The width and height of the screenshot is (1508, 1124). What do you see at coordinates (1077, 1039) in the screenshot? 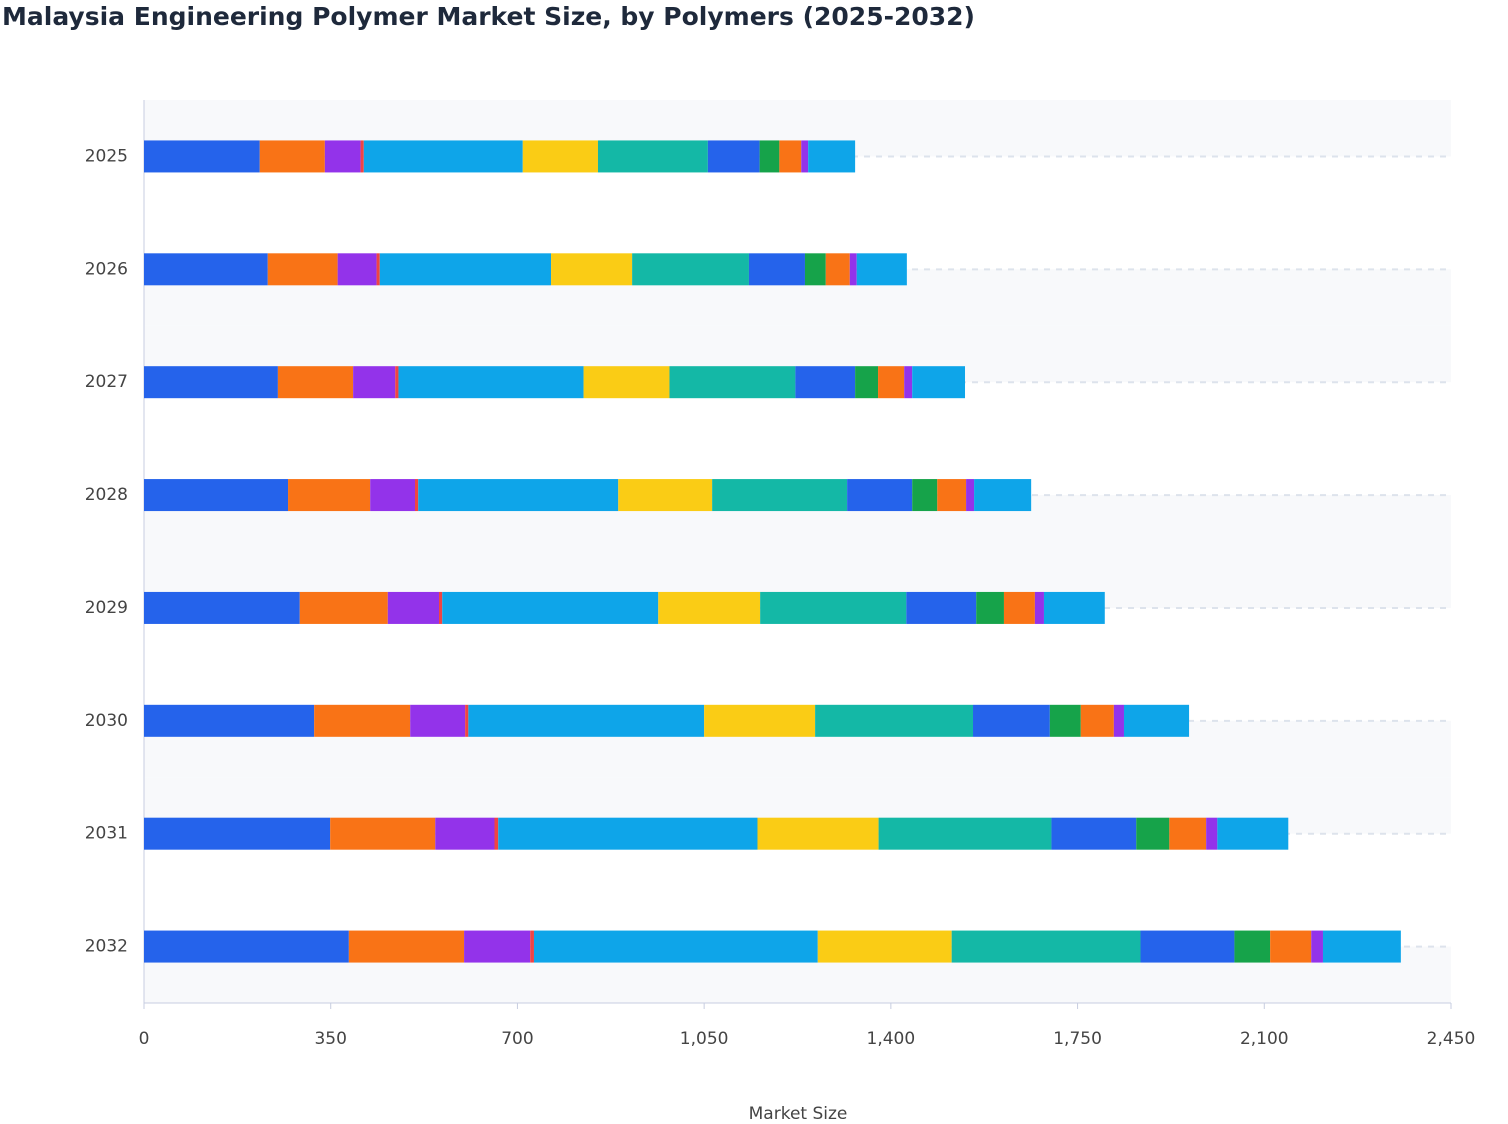
I see `x-tick-label: 1,750` at bounding box center [1077, 1039].